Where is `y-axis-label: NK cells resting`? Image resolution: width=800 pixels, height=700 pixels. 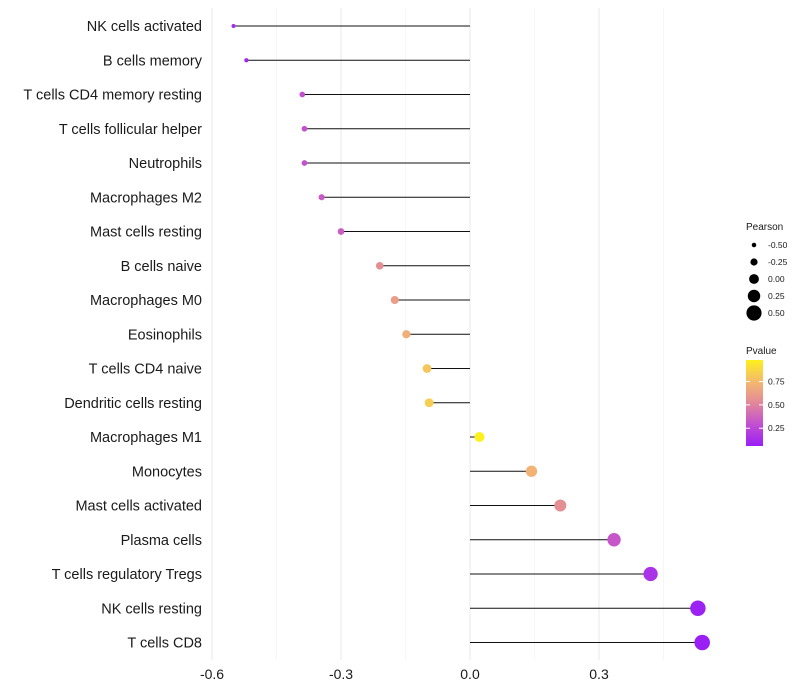
y-axis-label: NK cells resting is located at coordinates (151, 609).